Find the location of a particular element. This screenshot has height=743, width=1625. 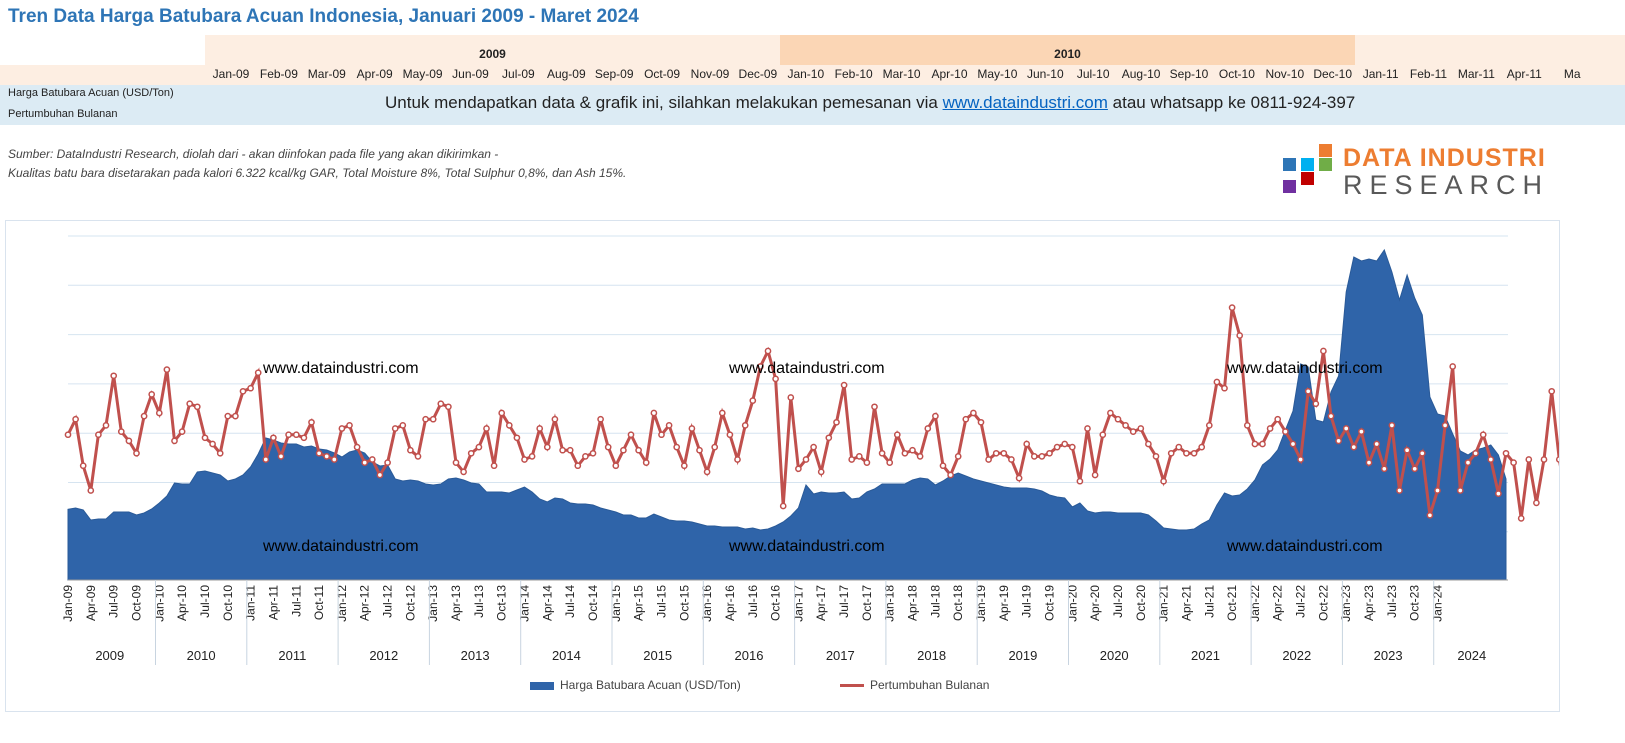

x-tick-label: Jan-24 is located at coordinates (1438, 603).